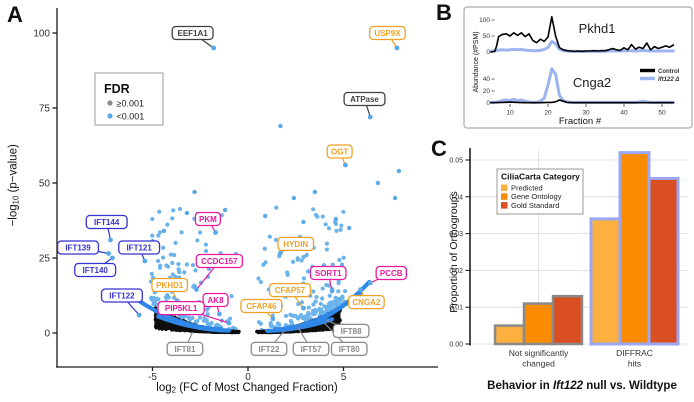 This screenshot has width=694, height=402. Describe the element at coordinates (662, 113) in the screenshot. I see `fractionation-x-tick: 50` at that location.